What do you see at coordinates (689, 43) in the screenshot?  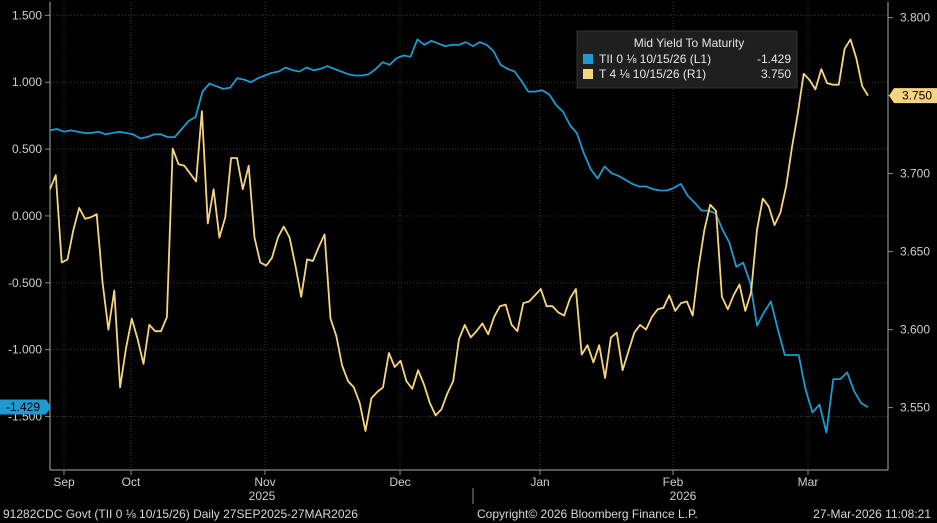 I see `legend-title: Mid Yield To Maturity` at bounding box center [689, 43].